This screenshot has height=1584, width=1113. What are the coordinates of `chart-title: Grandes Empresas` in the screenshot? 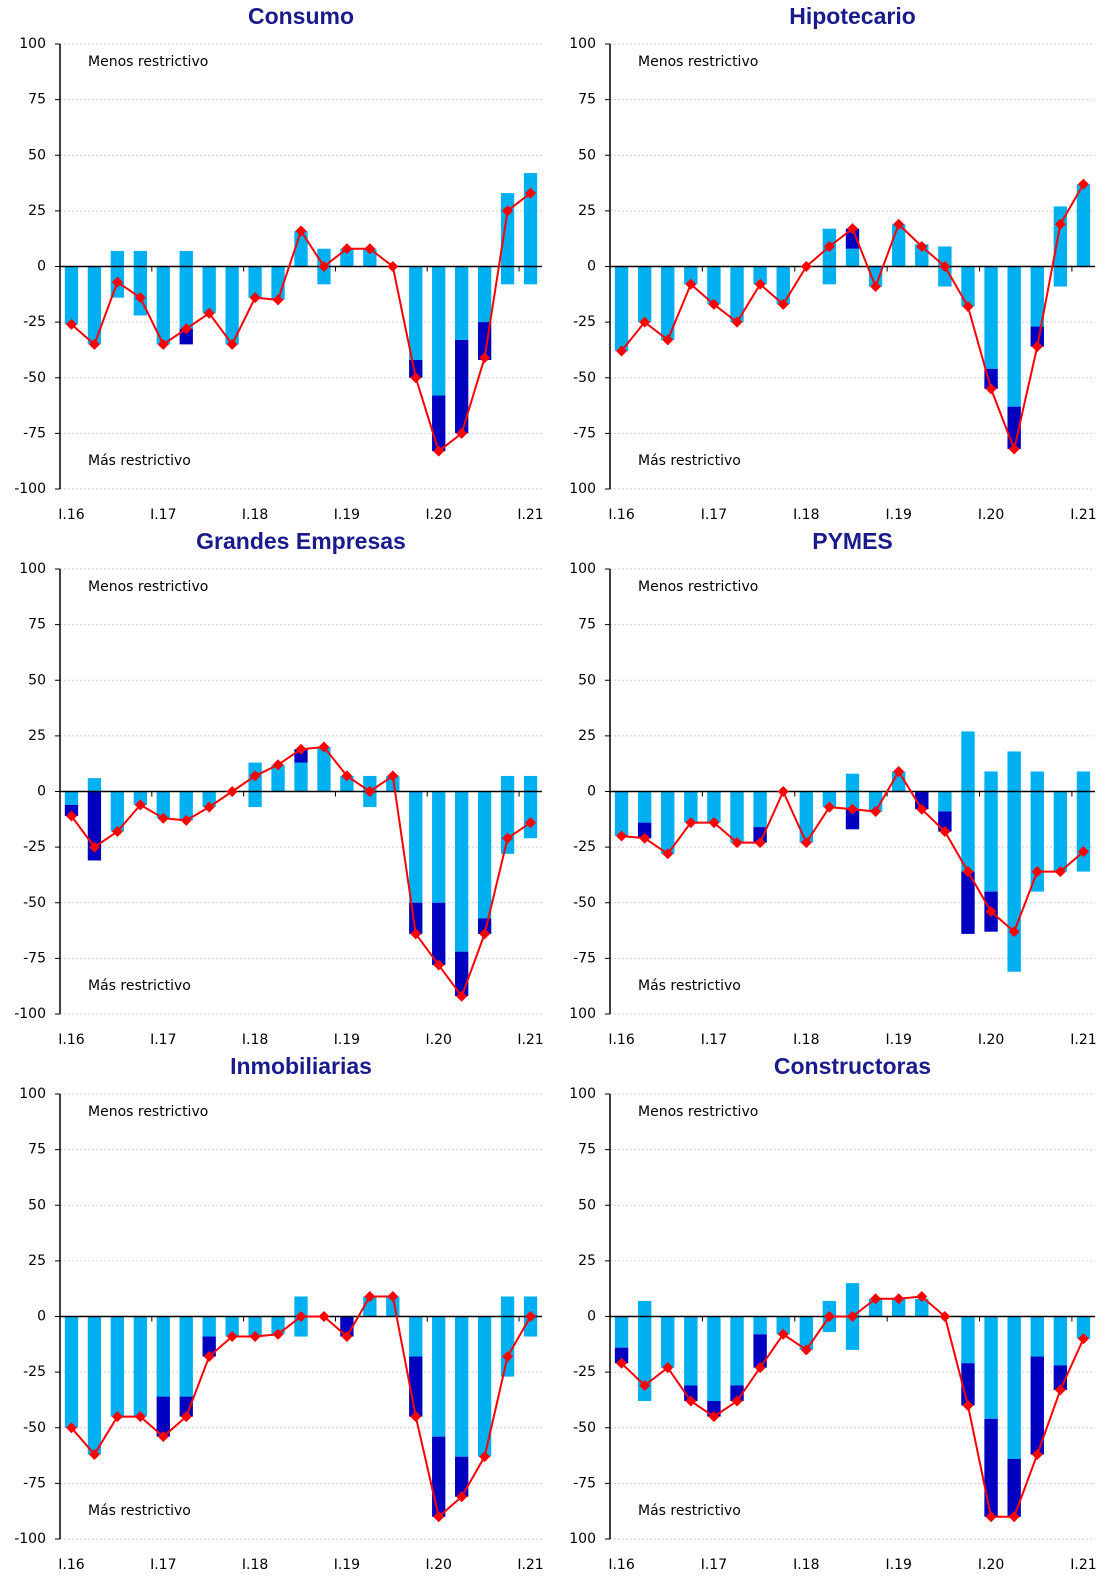 It's located at (301, 541).